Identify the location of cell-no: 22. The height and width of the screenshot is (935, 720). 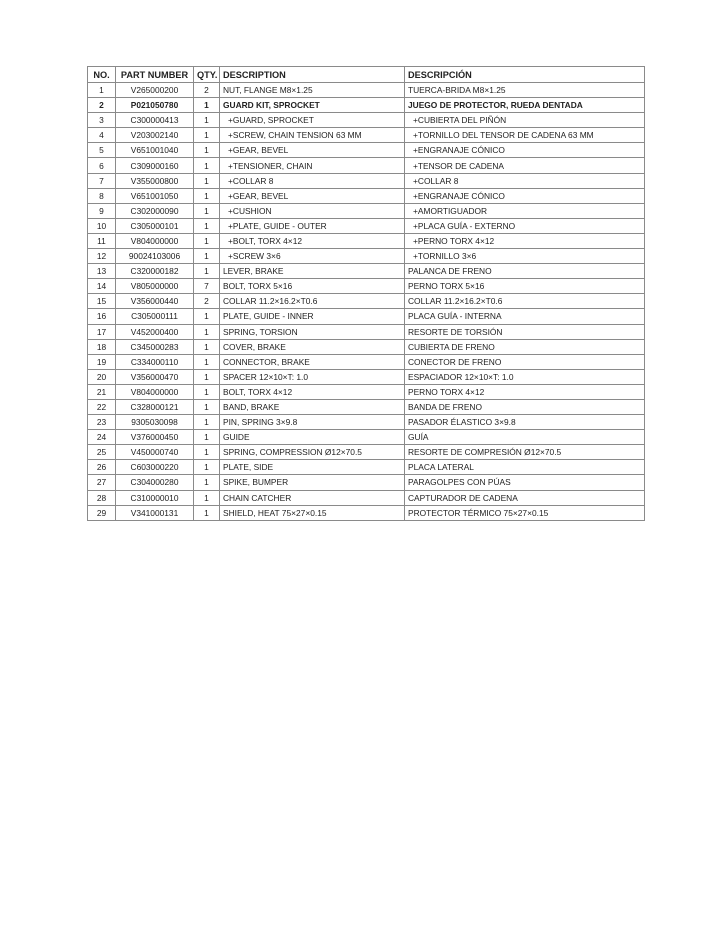
(101, 407).